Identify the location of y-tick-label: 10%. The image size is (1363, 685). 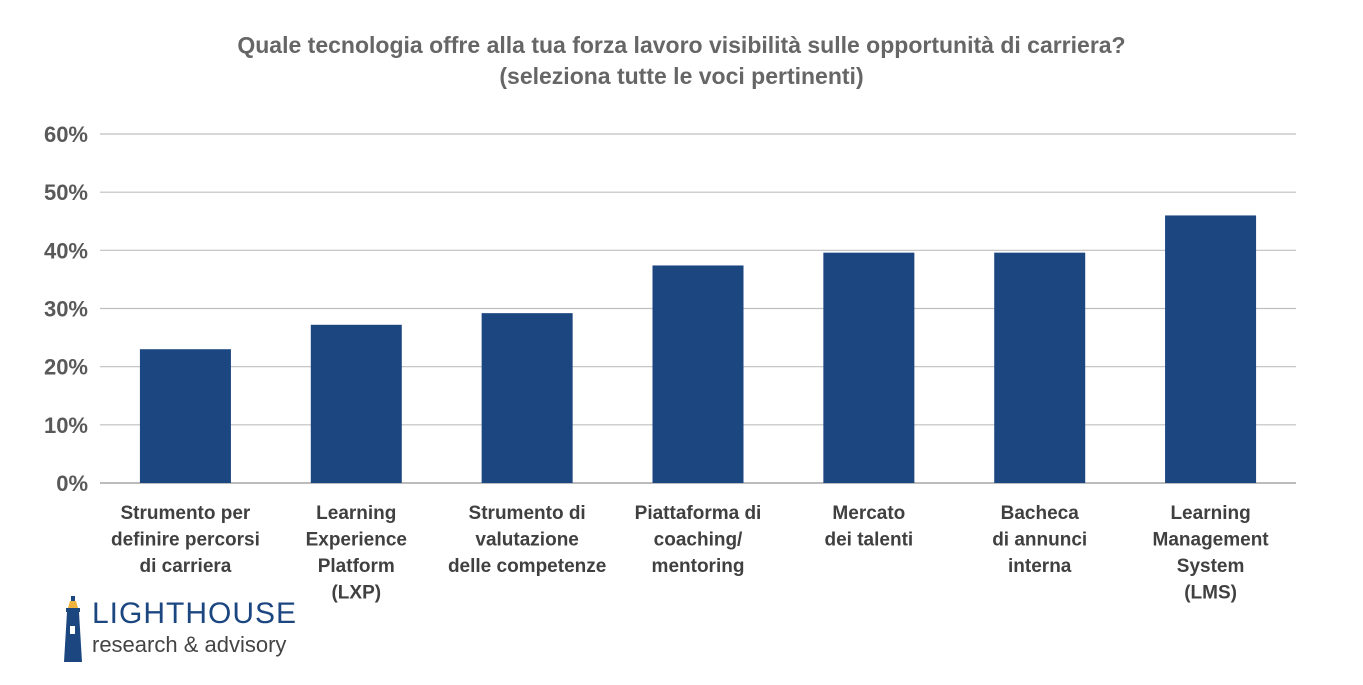
(66, 425).